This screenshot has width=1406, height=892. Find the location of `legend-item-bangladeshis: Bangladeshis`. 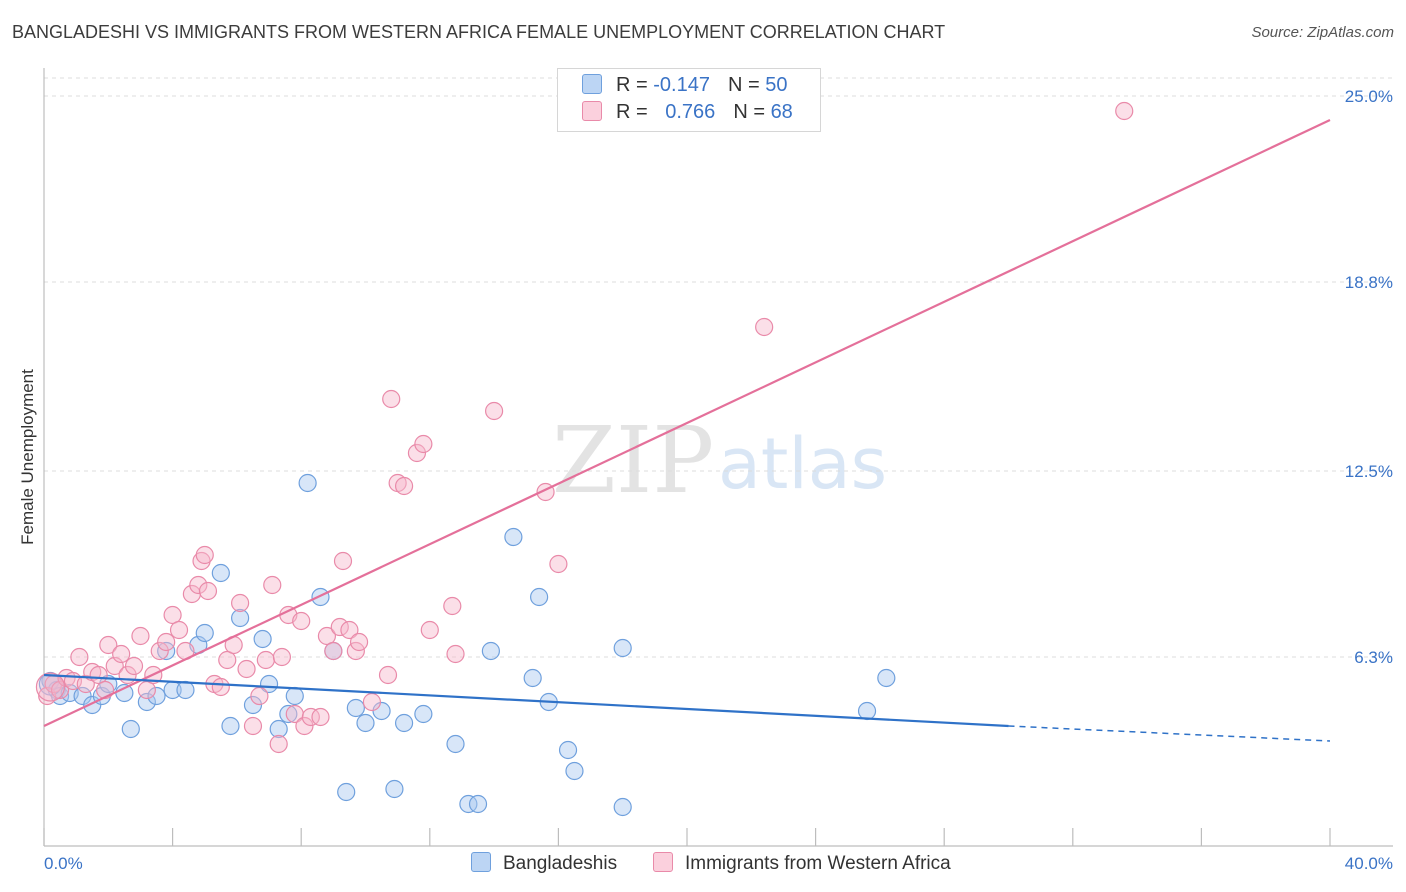

legend-item-bangladeshis: Bangladeshis is located at coordinates (544, 863).